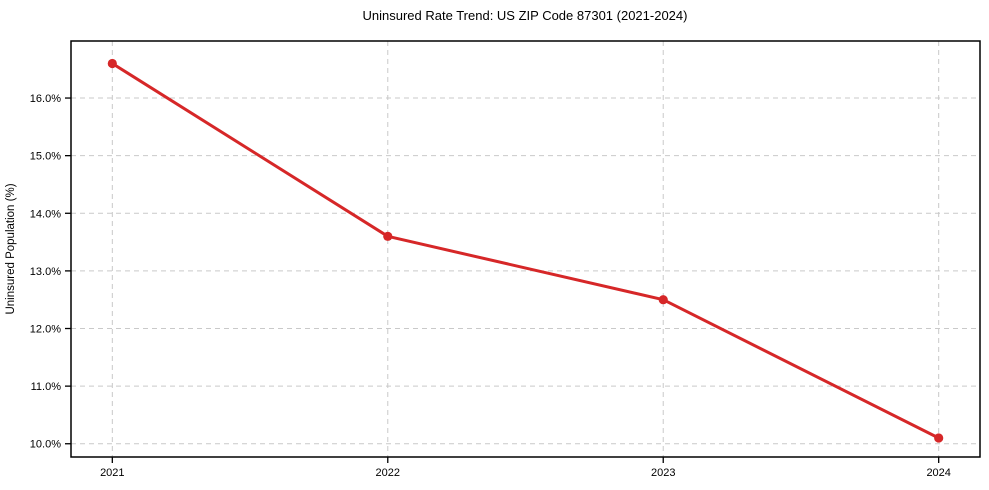 This screenshot has width=989, height=490. I want to click on y-tick-label: 14.0%, so click(45, 214).